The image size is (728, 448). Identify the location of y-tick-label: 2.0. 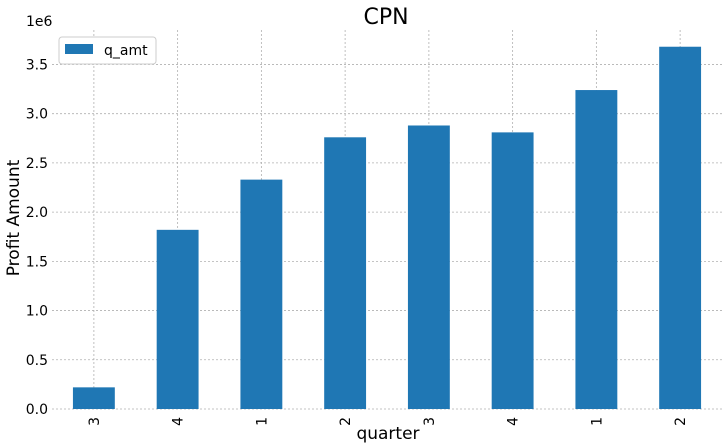
(37, 213).